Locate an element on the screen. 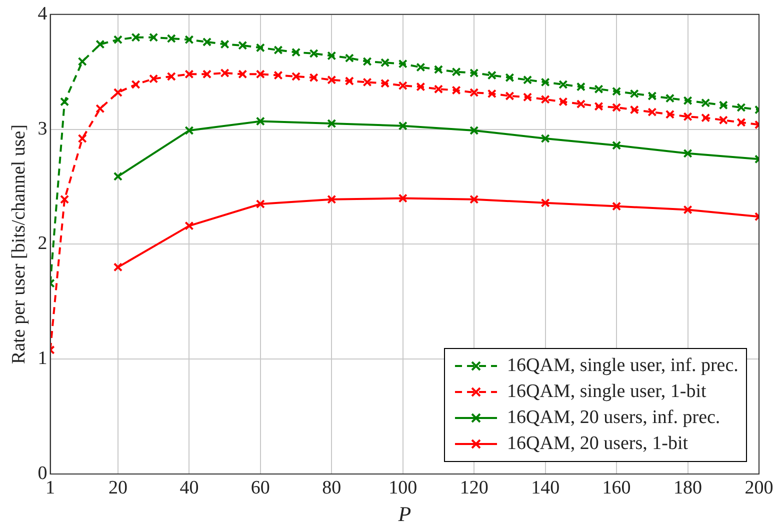 This screenshot has width=781, height=532. x-tick-label: 180 is located at coordinates (688, 487).